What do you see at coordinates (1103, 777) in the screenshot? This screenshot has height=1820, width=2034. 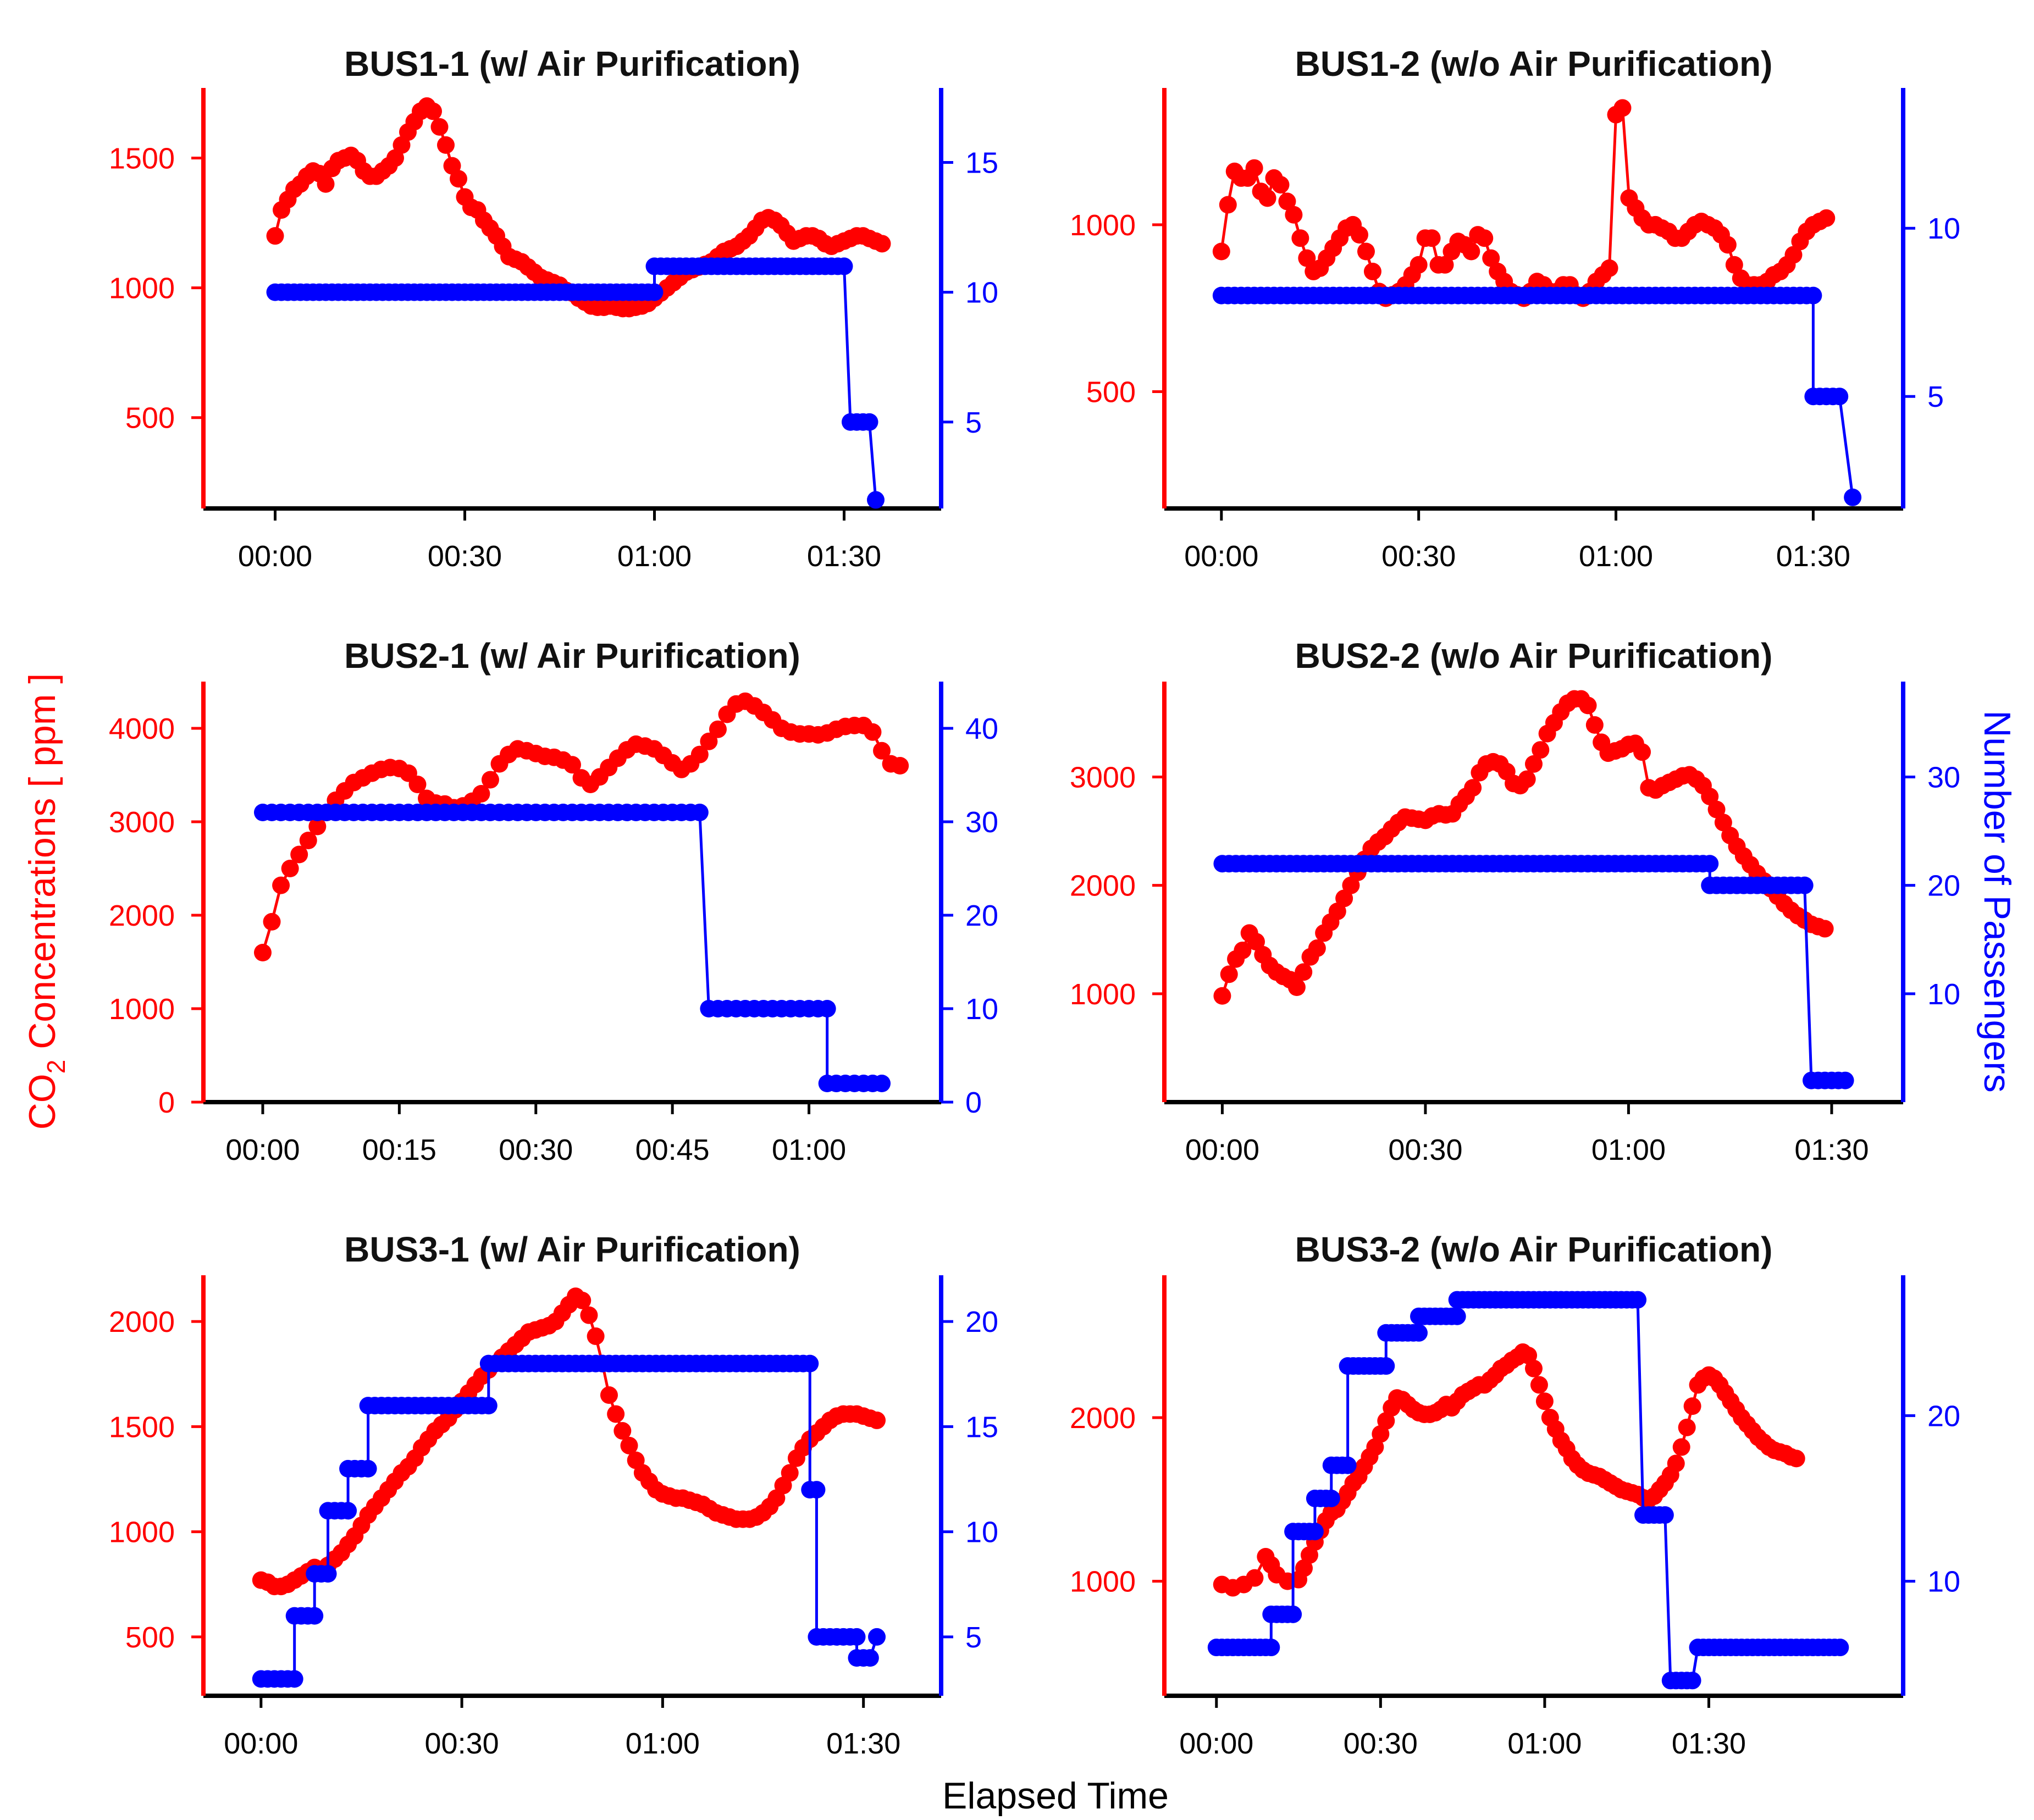 I see `left-tick-label: 3000` at bounding box center [1103, 777].